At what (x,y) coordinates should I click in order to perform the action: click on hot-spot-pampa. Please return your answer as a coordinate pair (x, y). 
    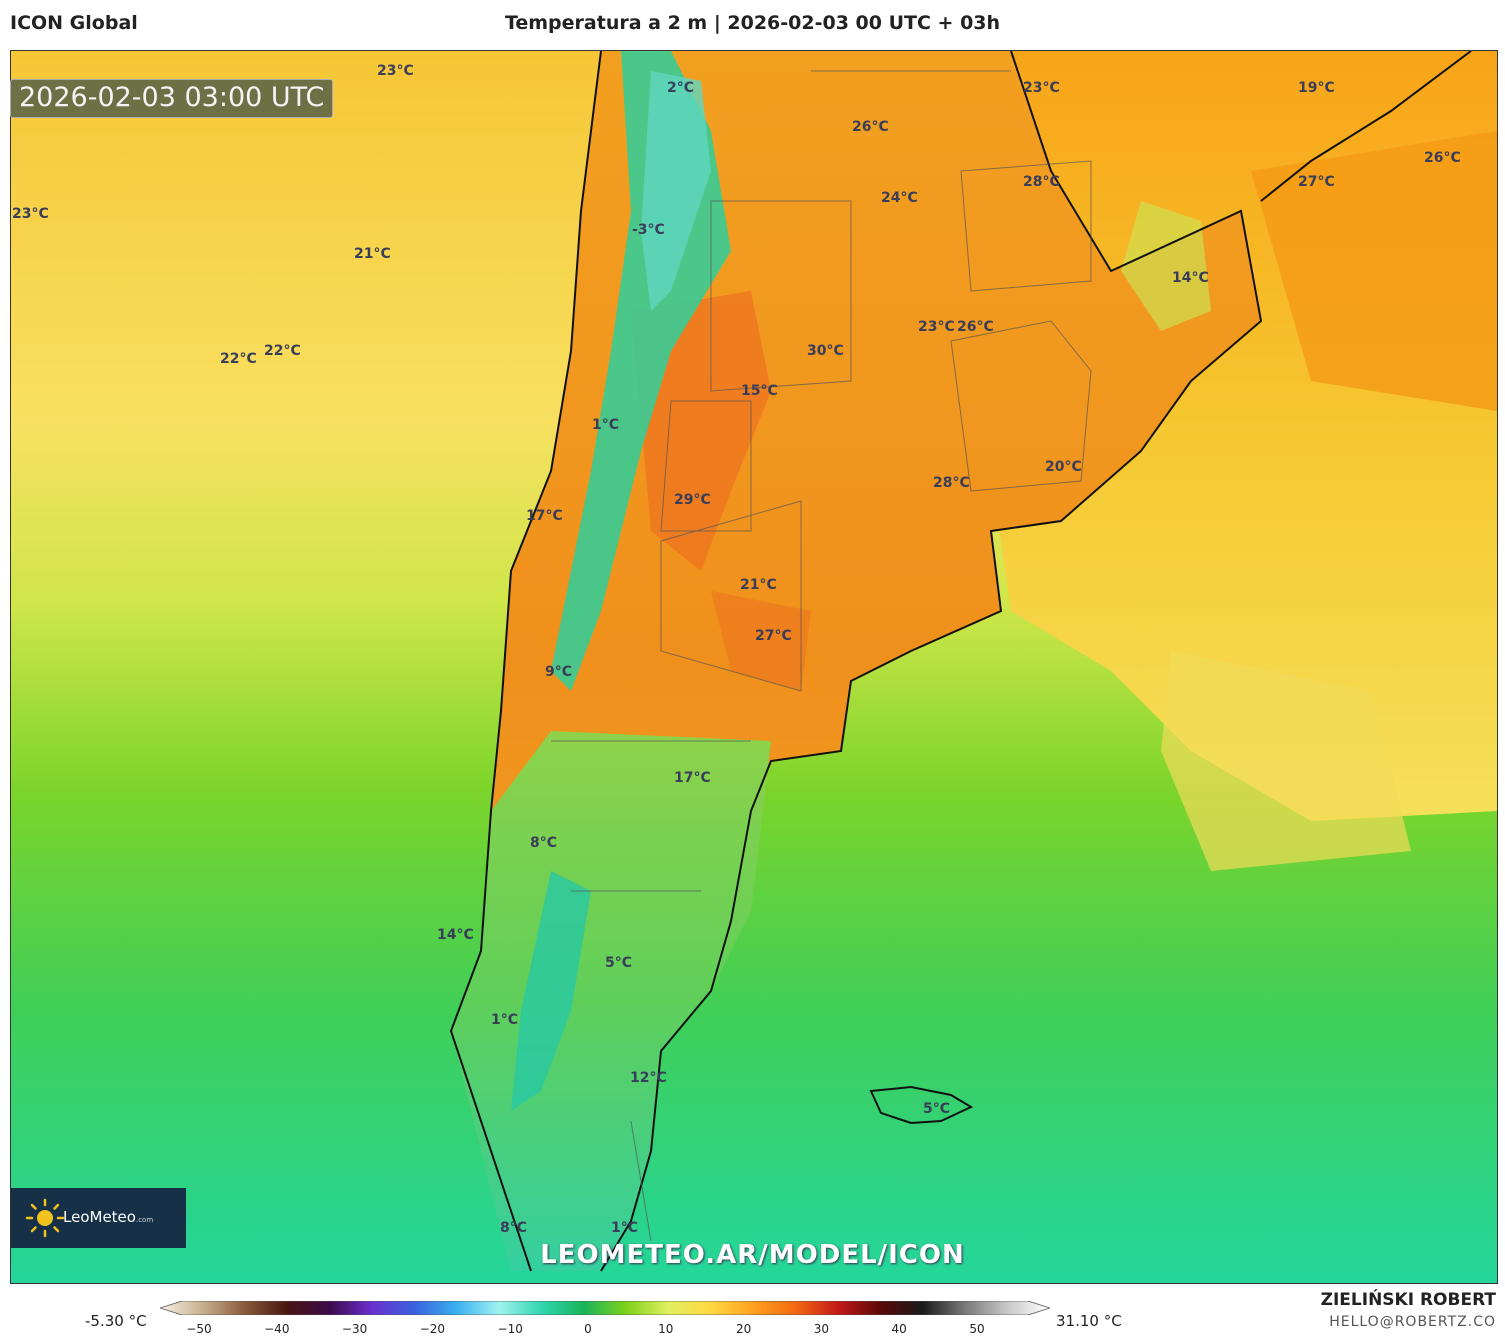
    Looking at the image, I should click on (761, 641).